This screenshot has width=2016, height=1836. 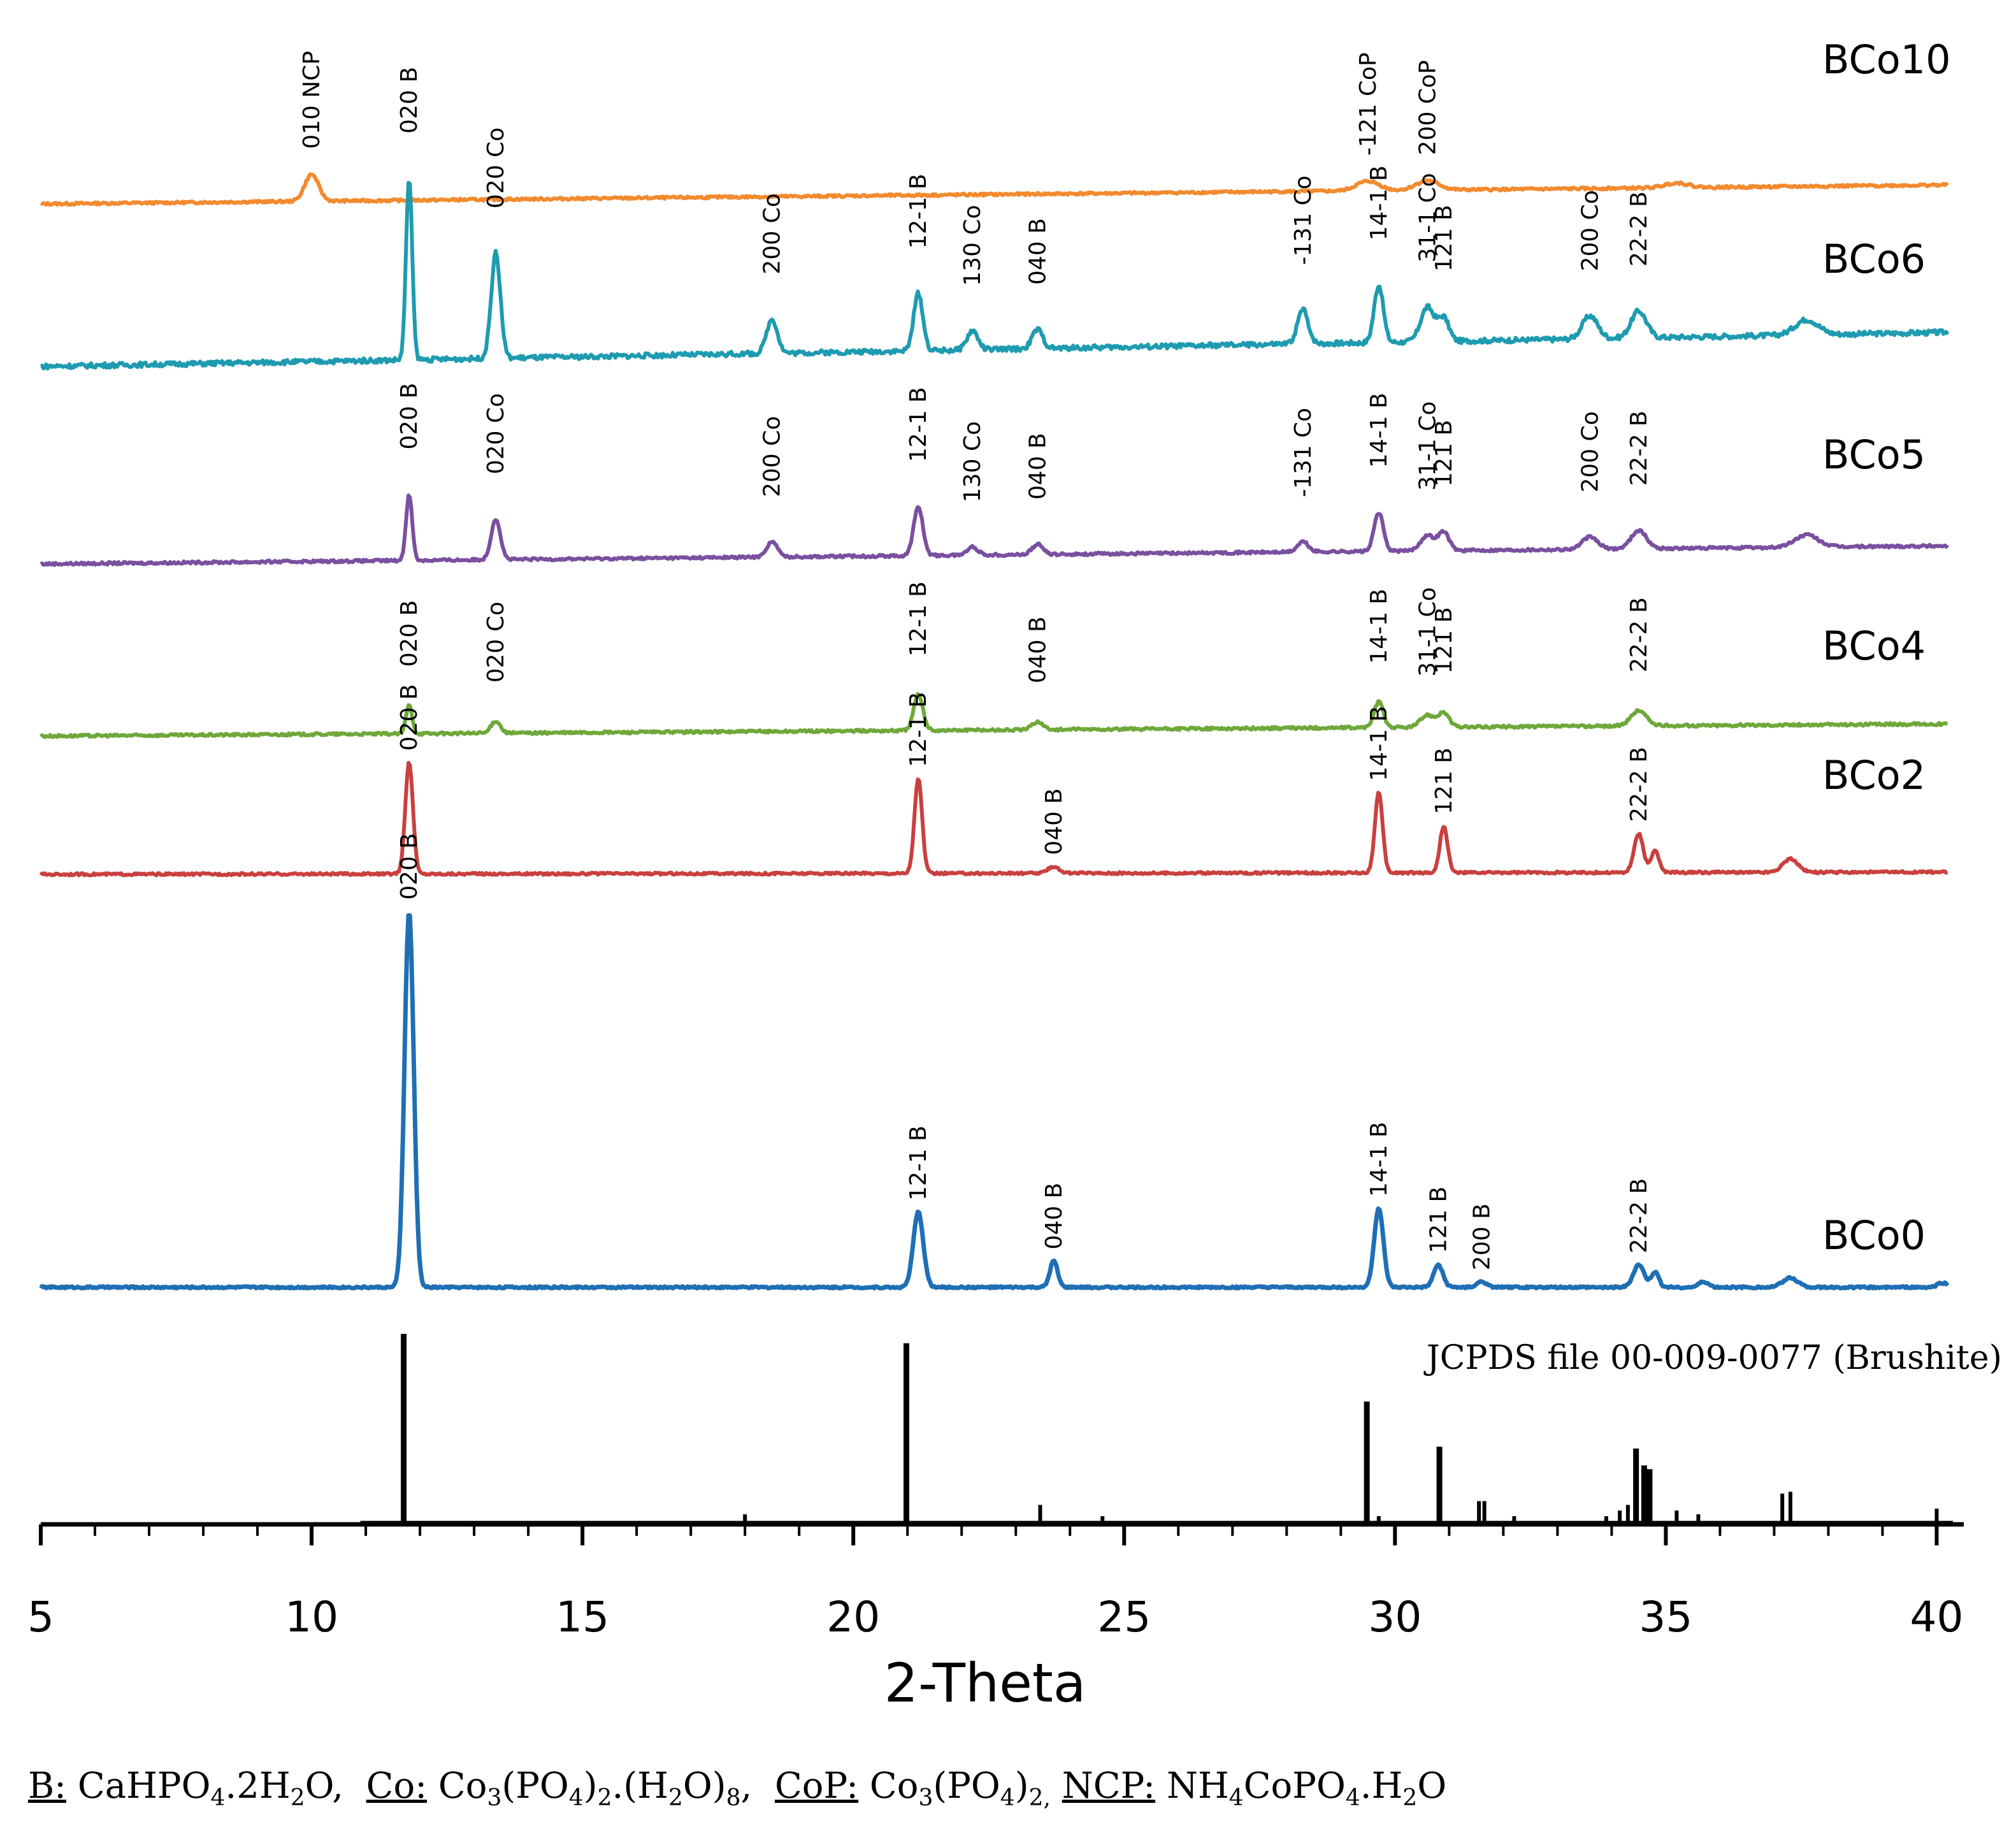 What do you see at coordinates (1874, 775) in the screenshot?
I see `sample-label-BCo2: BCo2` at bounding box center [1874, 775].